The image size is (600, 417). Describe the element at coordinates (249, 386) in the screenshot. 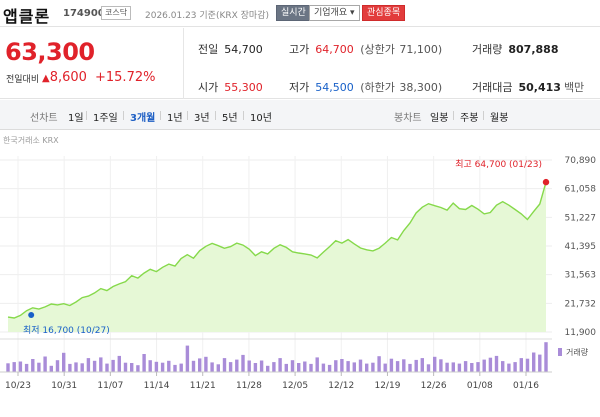

I see `x-tick-label: 11/28` at that location.